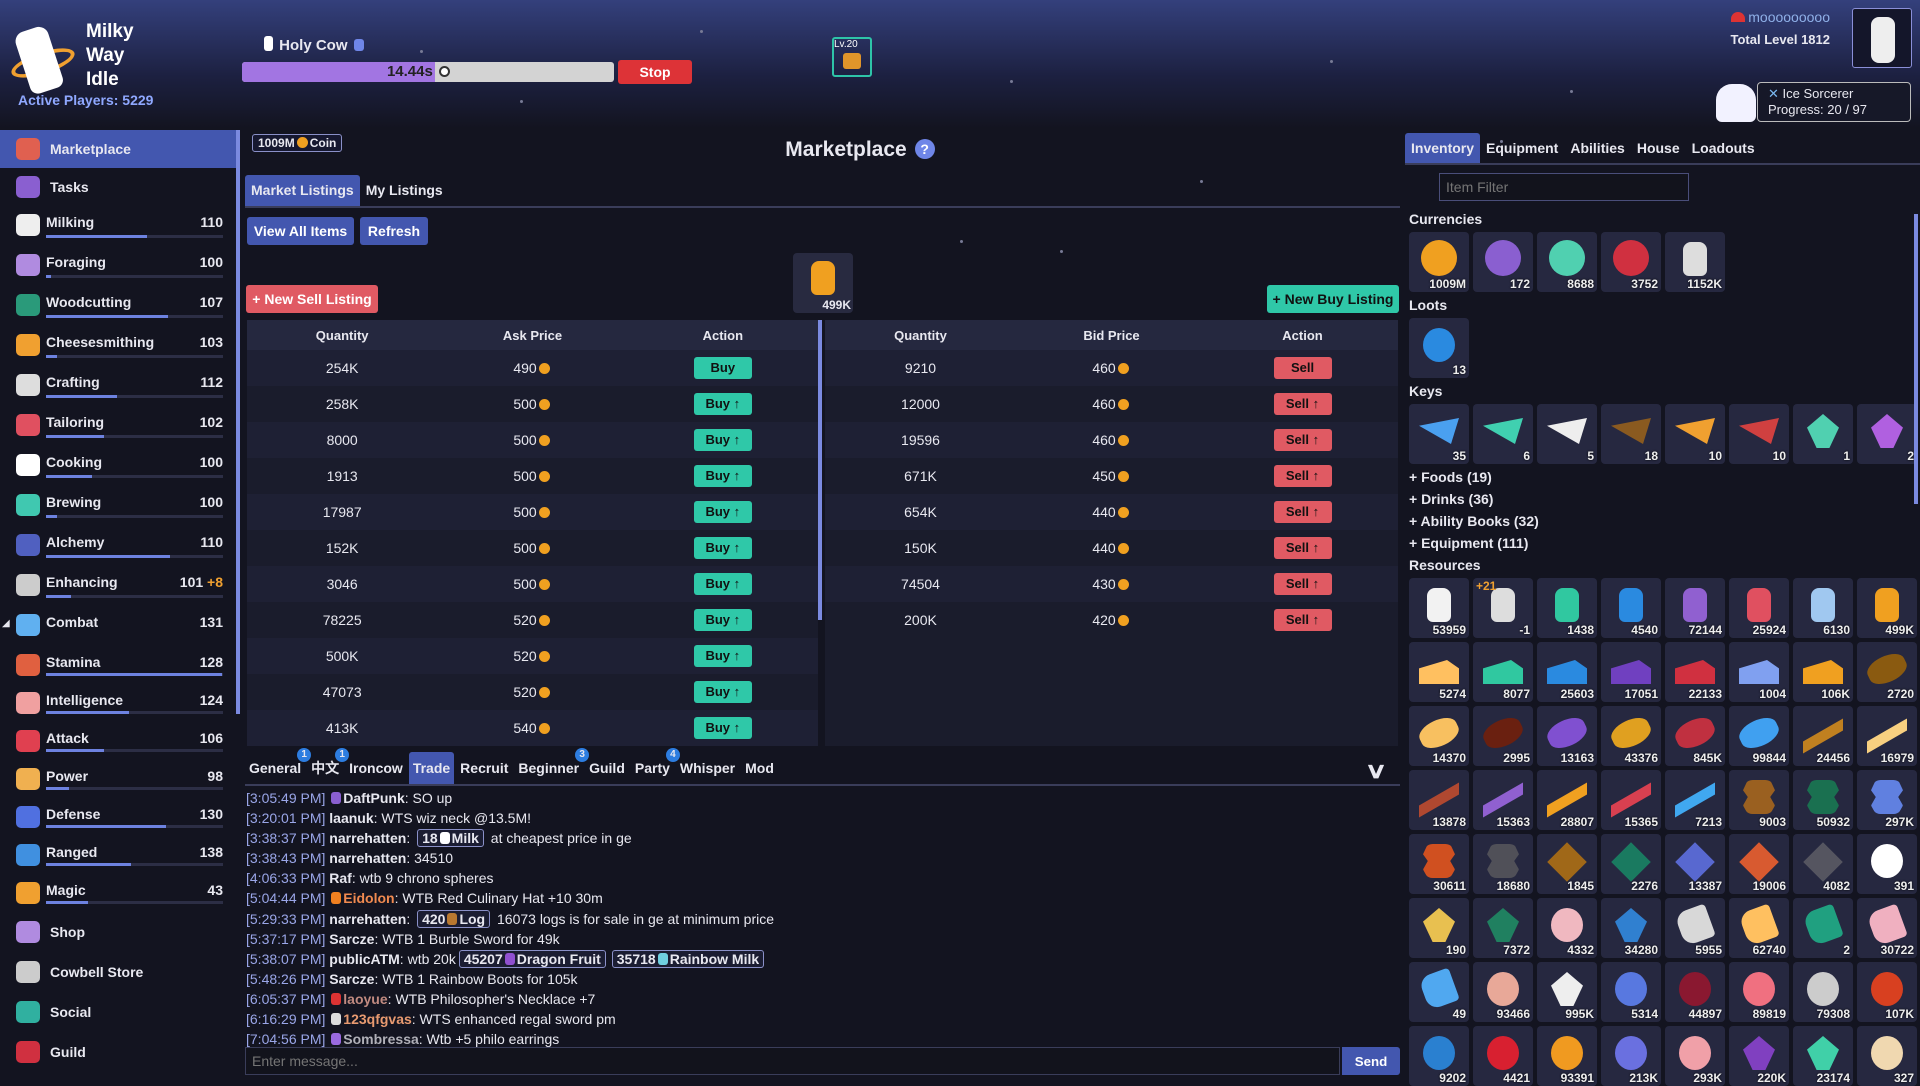 The width and height of the screenshot is (1920, 1086). What do you see at coordinates (924, 149) in the screenshot?
I see `help-icon: ?` at bounding box center [924, 149].